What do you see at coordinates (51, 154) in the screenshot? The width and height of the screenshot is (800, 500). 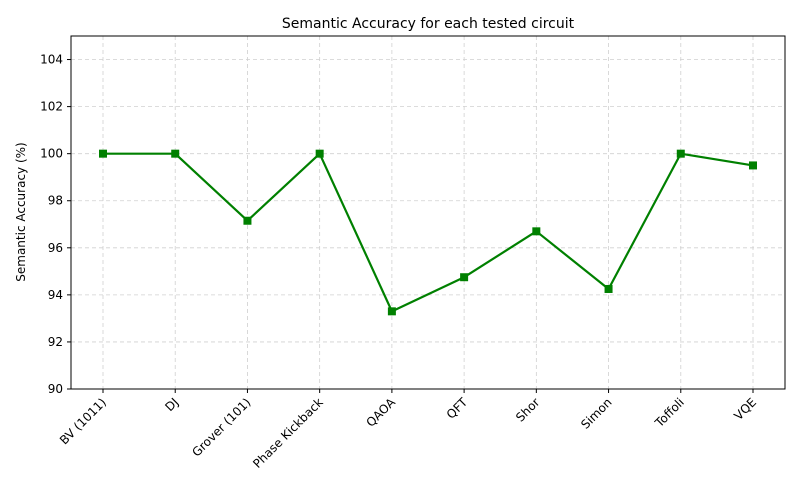 I see `y-tick-label: 100` at bounding box center [51, 154].